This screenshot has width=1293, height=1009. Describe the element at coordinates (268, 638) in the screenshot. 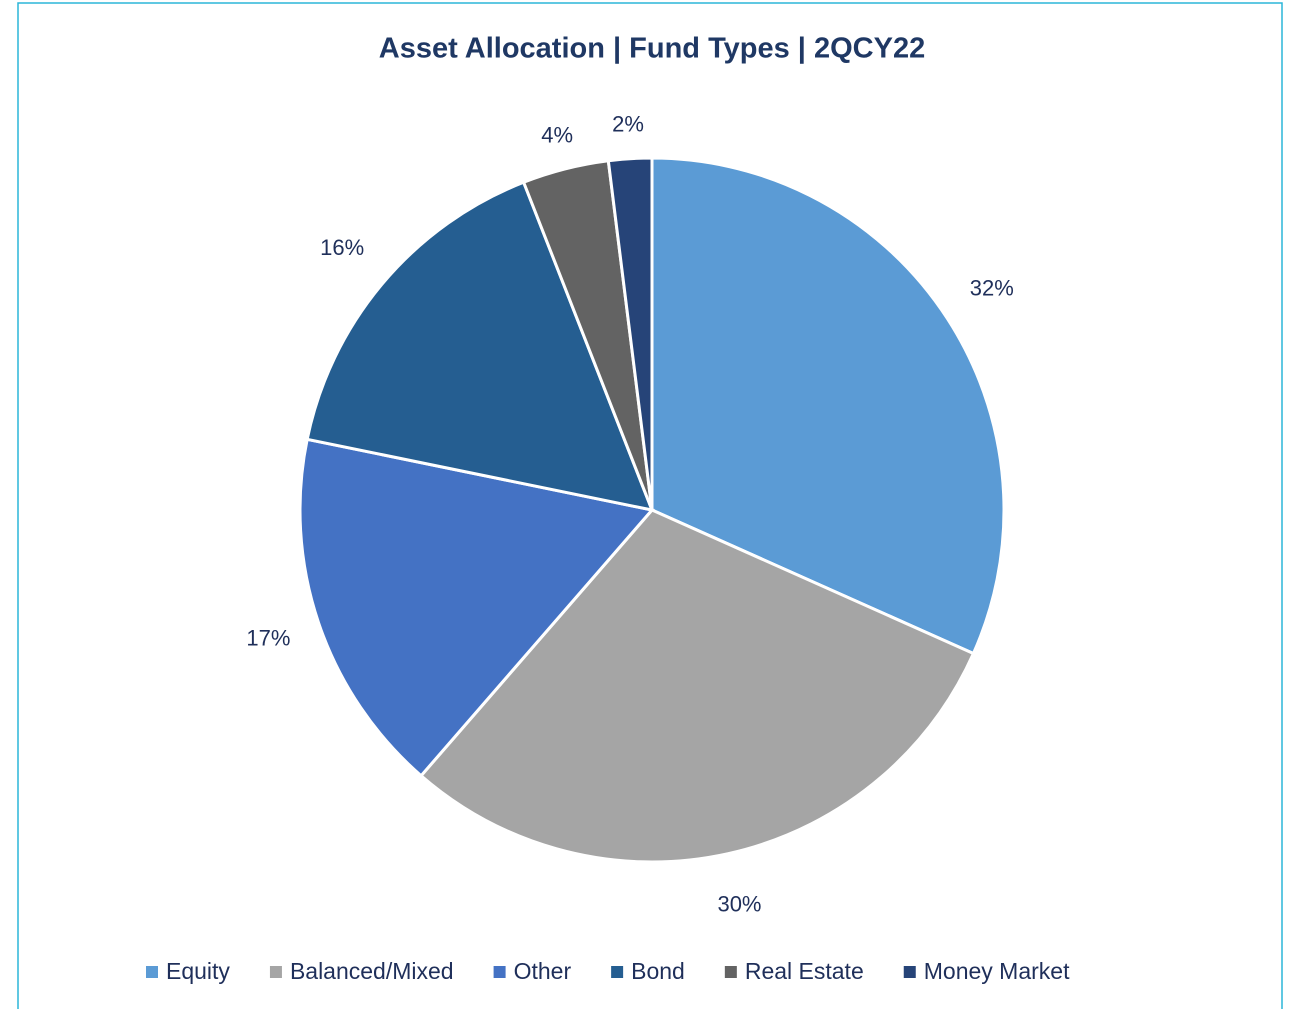

I see `data-label: 17%` at that location.